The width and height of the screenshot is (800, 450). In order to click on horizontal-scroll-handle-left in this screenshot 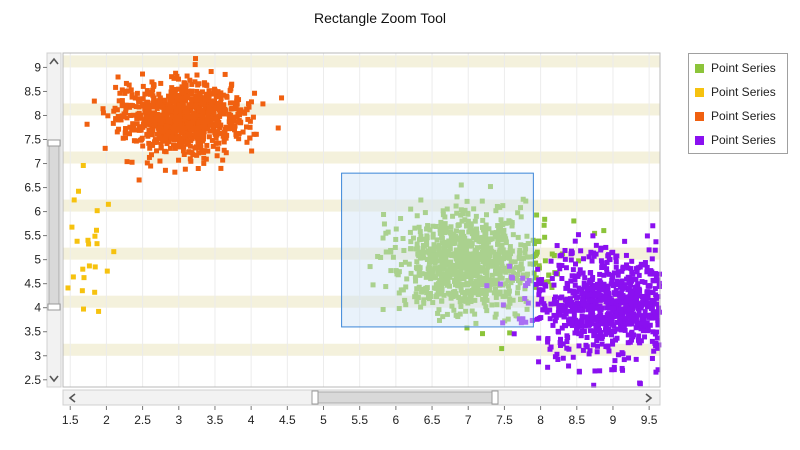, I will do `click(315, 397)`.